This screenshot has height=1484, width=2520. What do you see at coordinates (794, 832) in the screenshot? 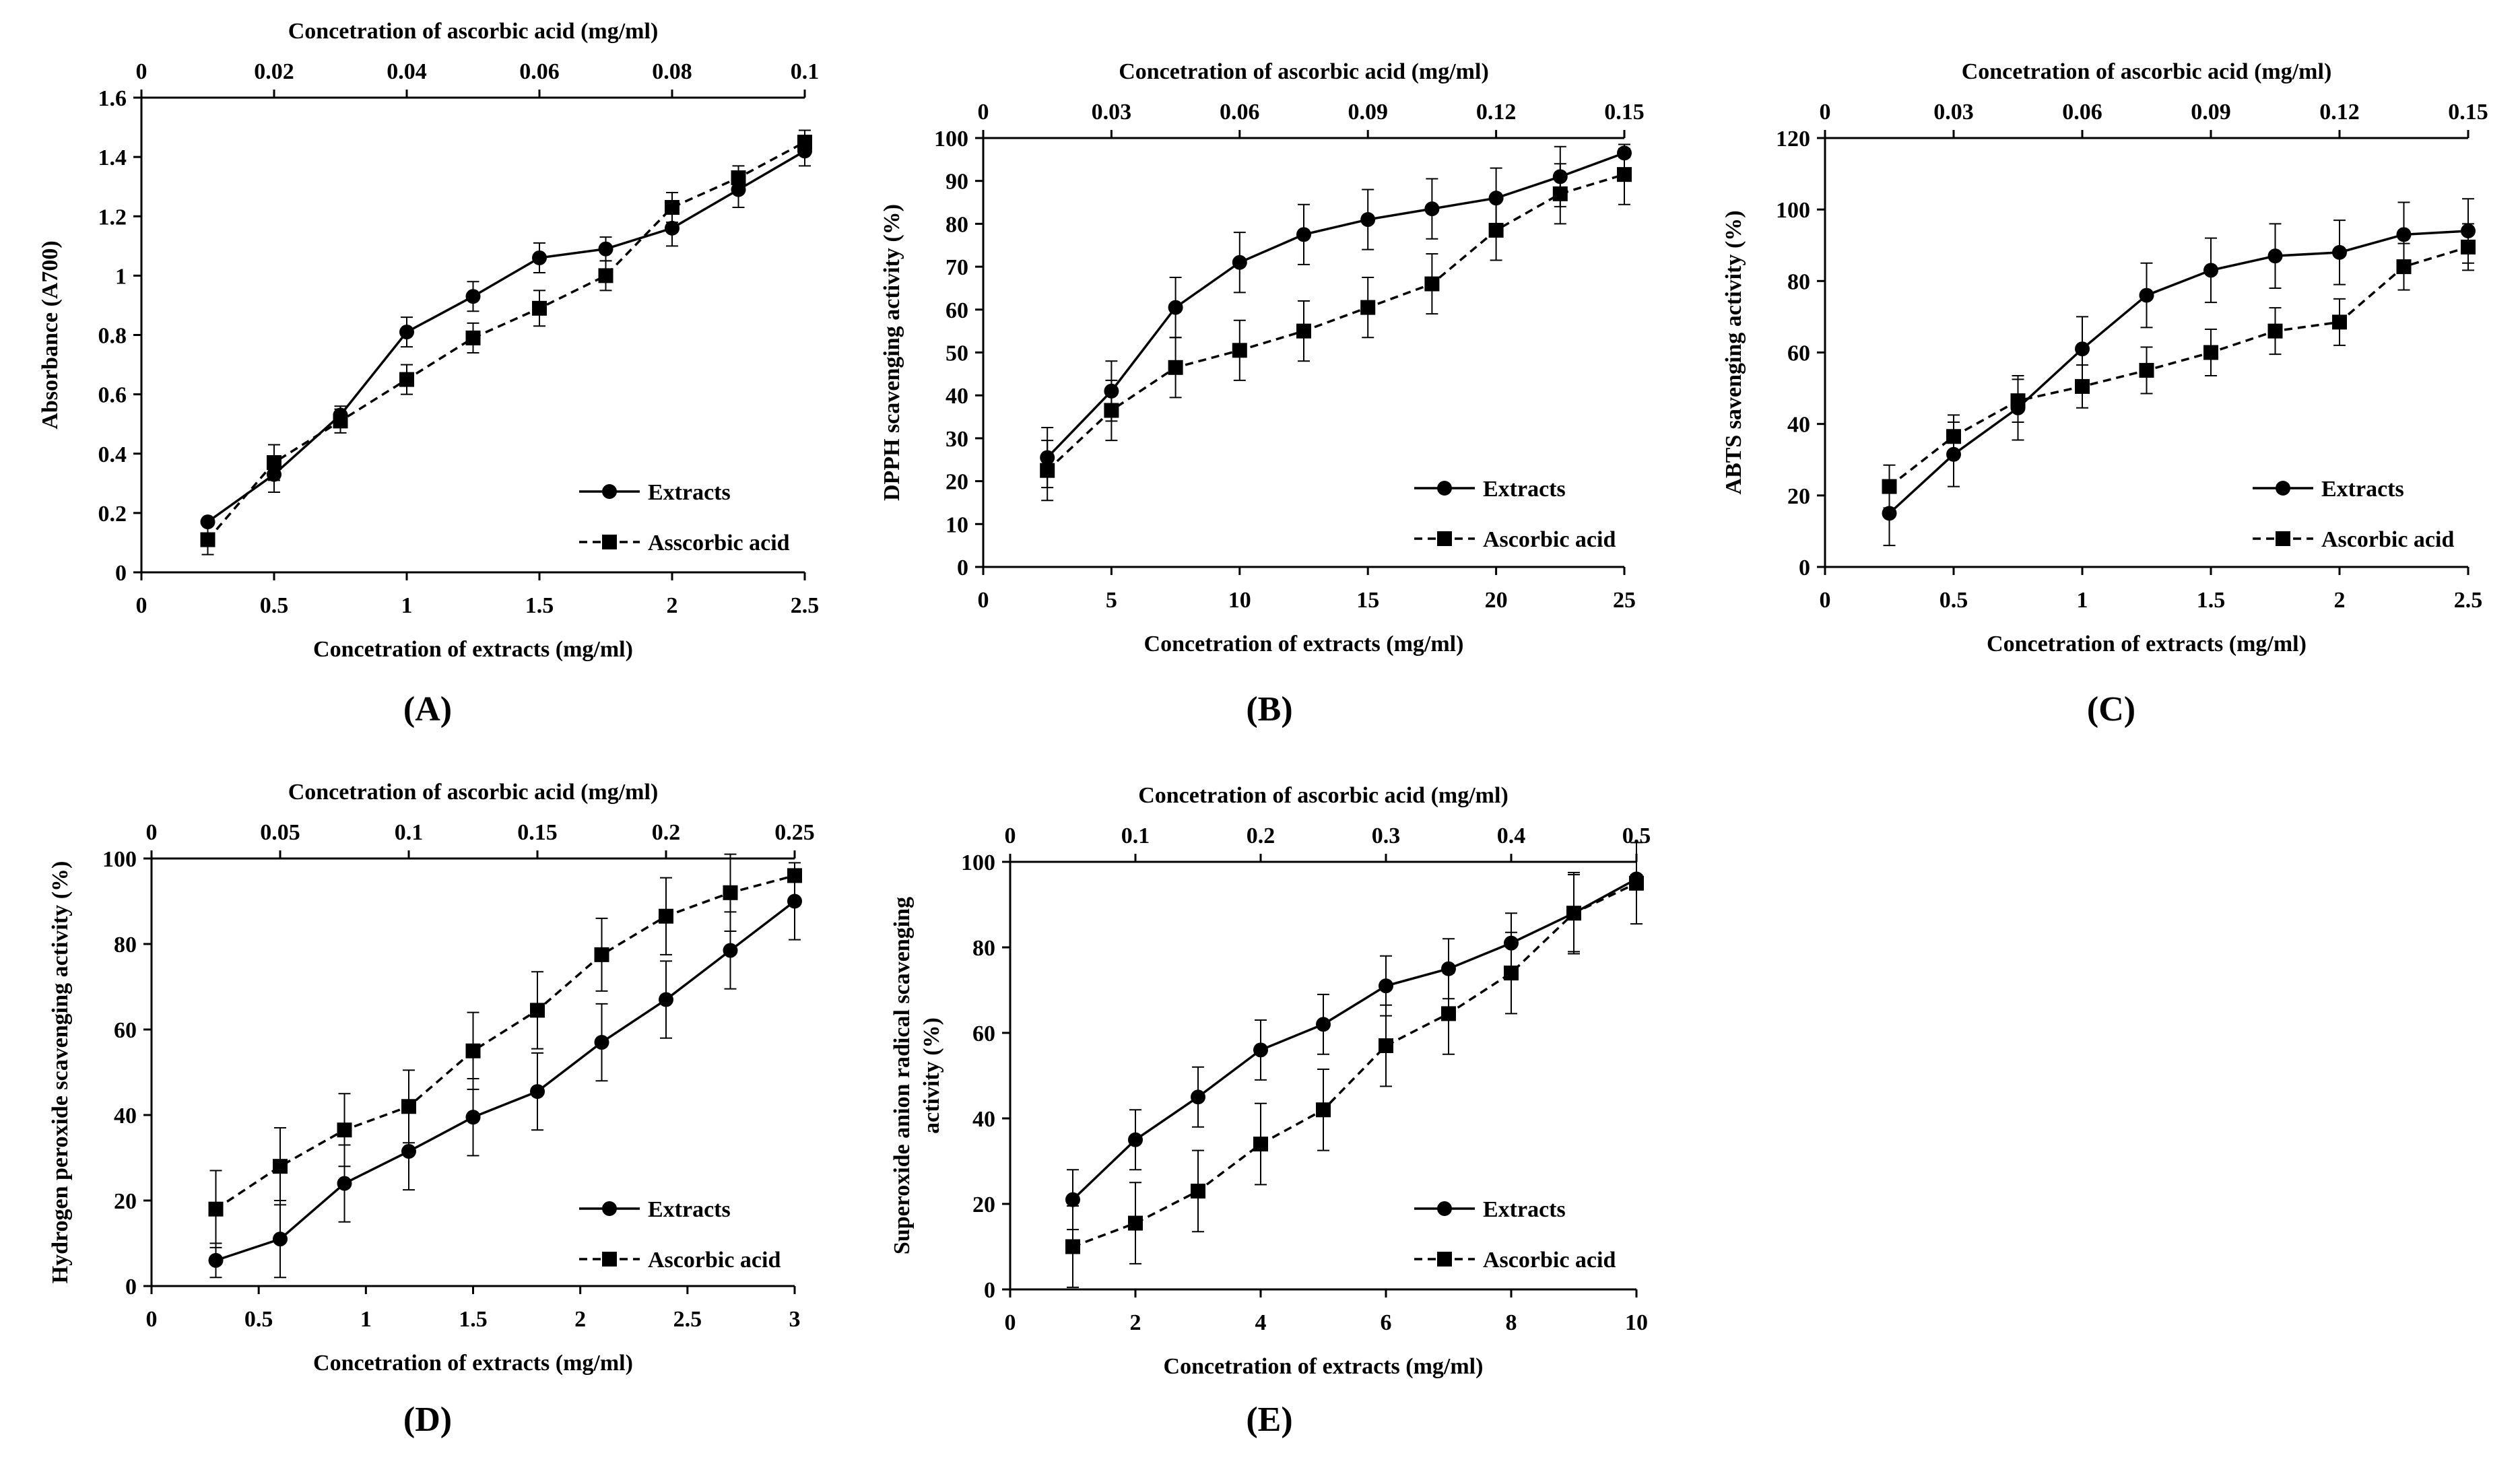
I see `x2-tick-label: 0.25` at bounding box center [794, 832].